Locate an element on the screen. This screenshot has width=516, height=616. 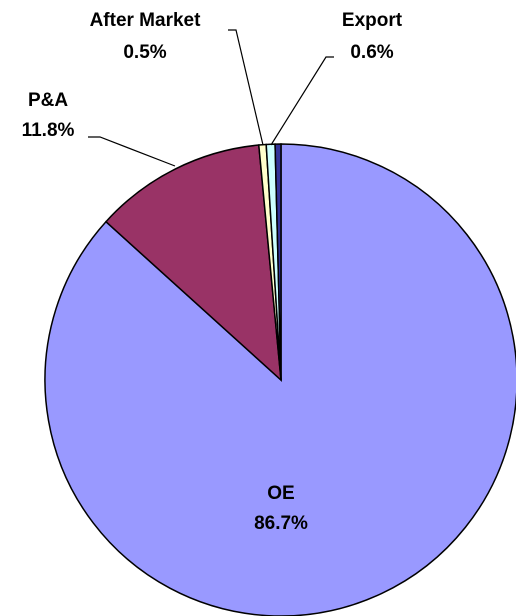
value-label: 0.6% is located at coordinates (371, 52).